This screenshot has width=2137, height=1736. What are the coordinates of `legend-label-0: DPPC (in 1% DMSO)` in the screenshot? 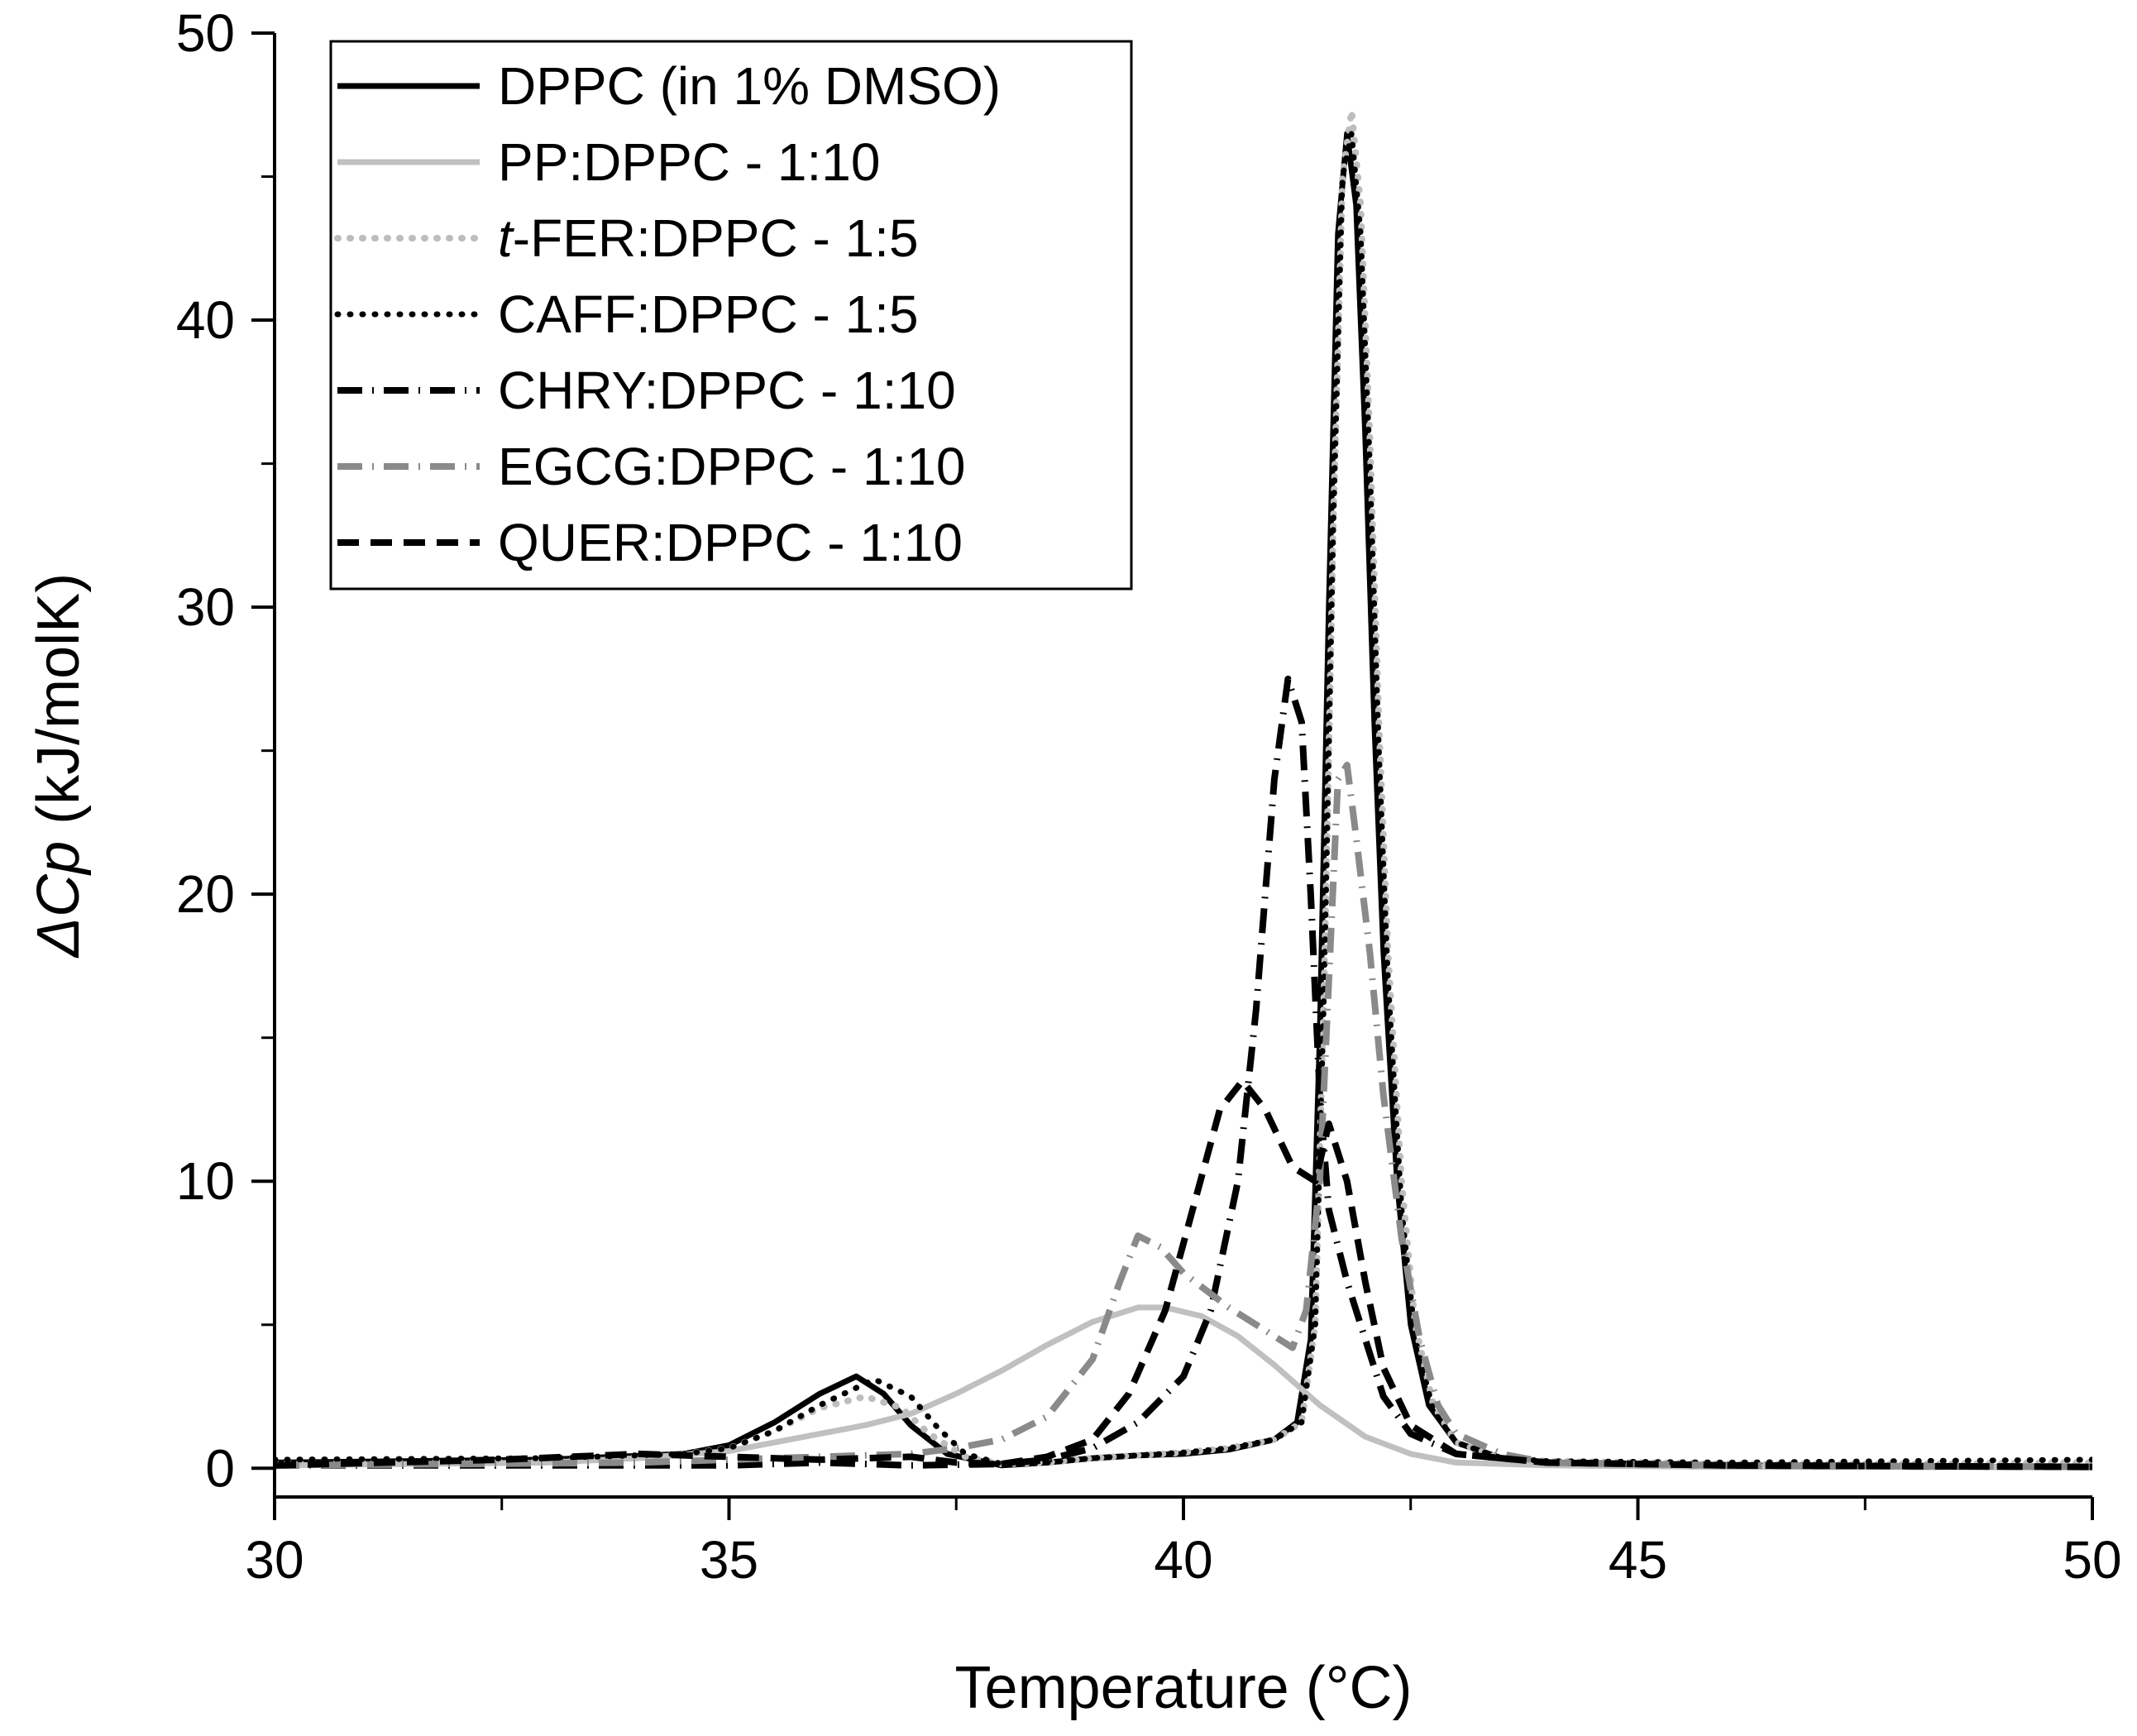 It's located at (750, 86).